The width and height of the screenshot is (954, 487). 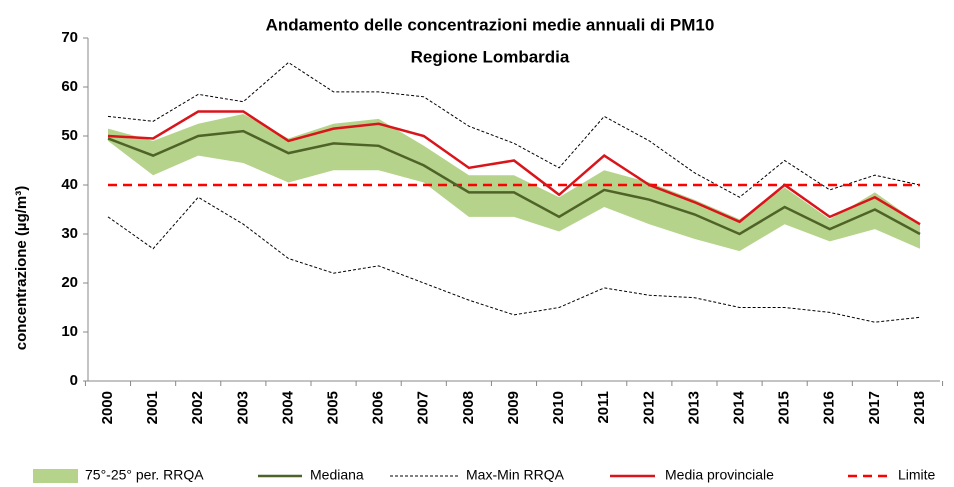 What do you see at coordinates (69, 135) in the screenshot?
I see `y-tick-label: 50` at bounding box center [69, 135].